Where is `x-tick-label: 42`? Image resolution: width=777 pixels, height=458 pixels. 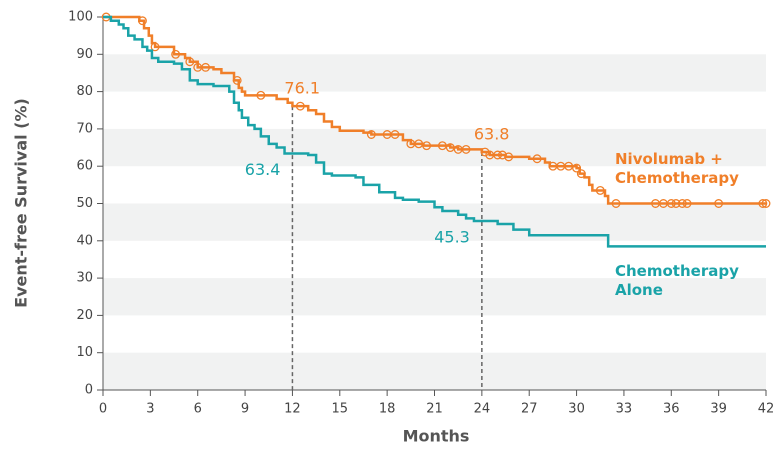
x-tick-label: 42 is located at coordinates (766, 409).